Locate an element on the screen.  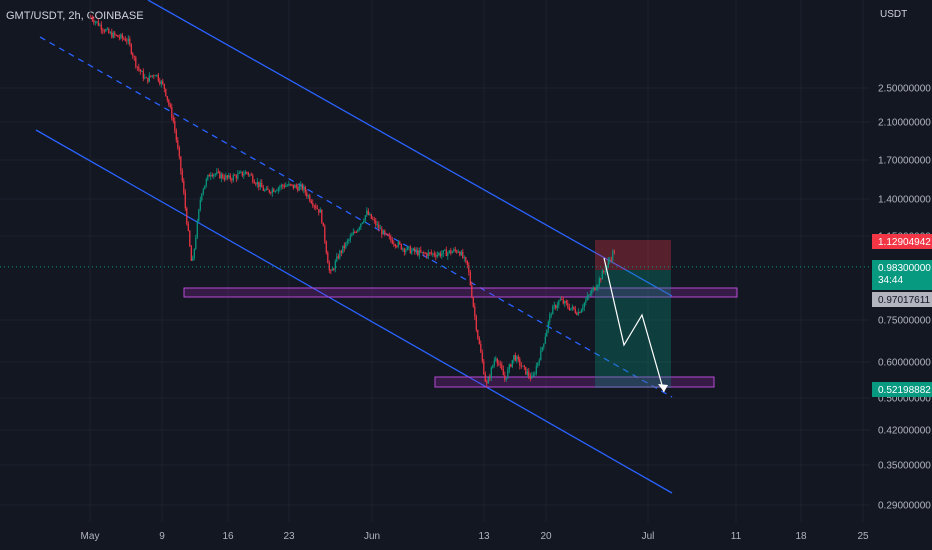
time-tick-label: 25 is located at coordinates (863, 536).